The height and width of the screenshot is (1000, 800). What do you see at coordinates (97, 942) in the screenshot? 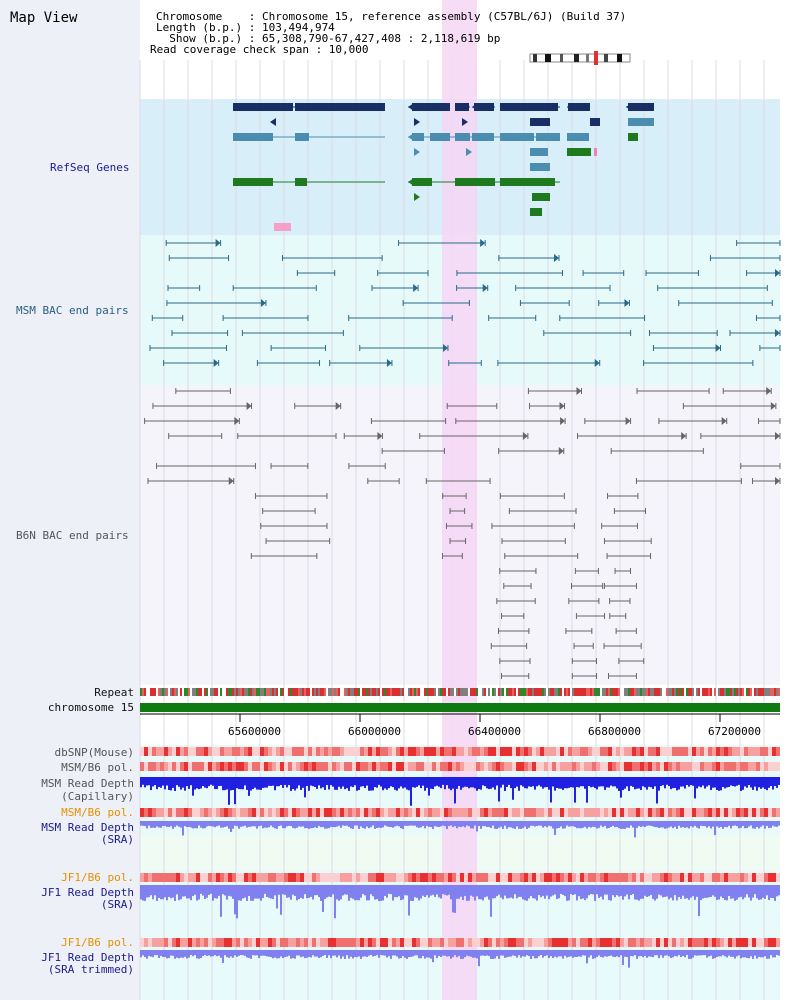
I see `track-label-jf1-pol-2: JF1/B6 pol.` at bounding box center [97, 942].